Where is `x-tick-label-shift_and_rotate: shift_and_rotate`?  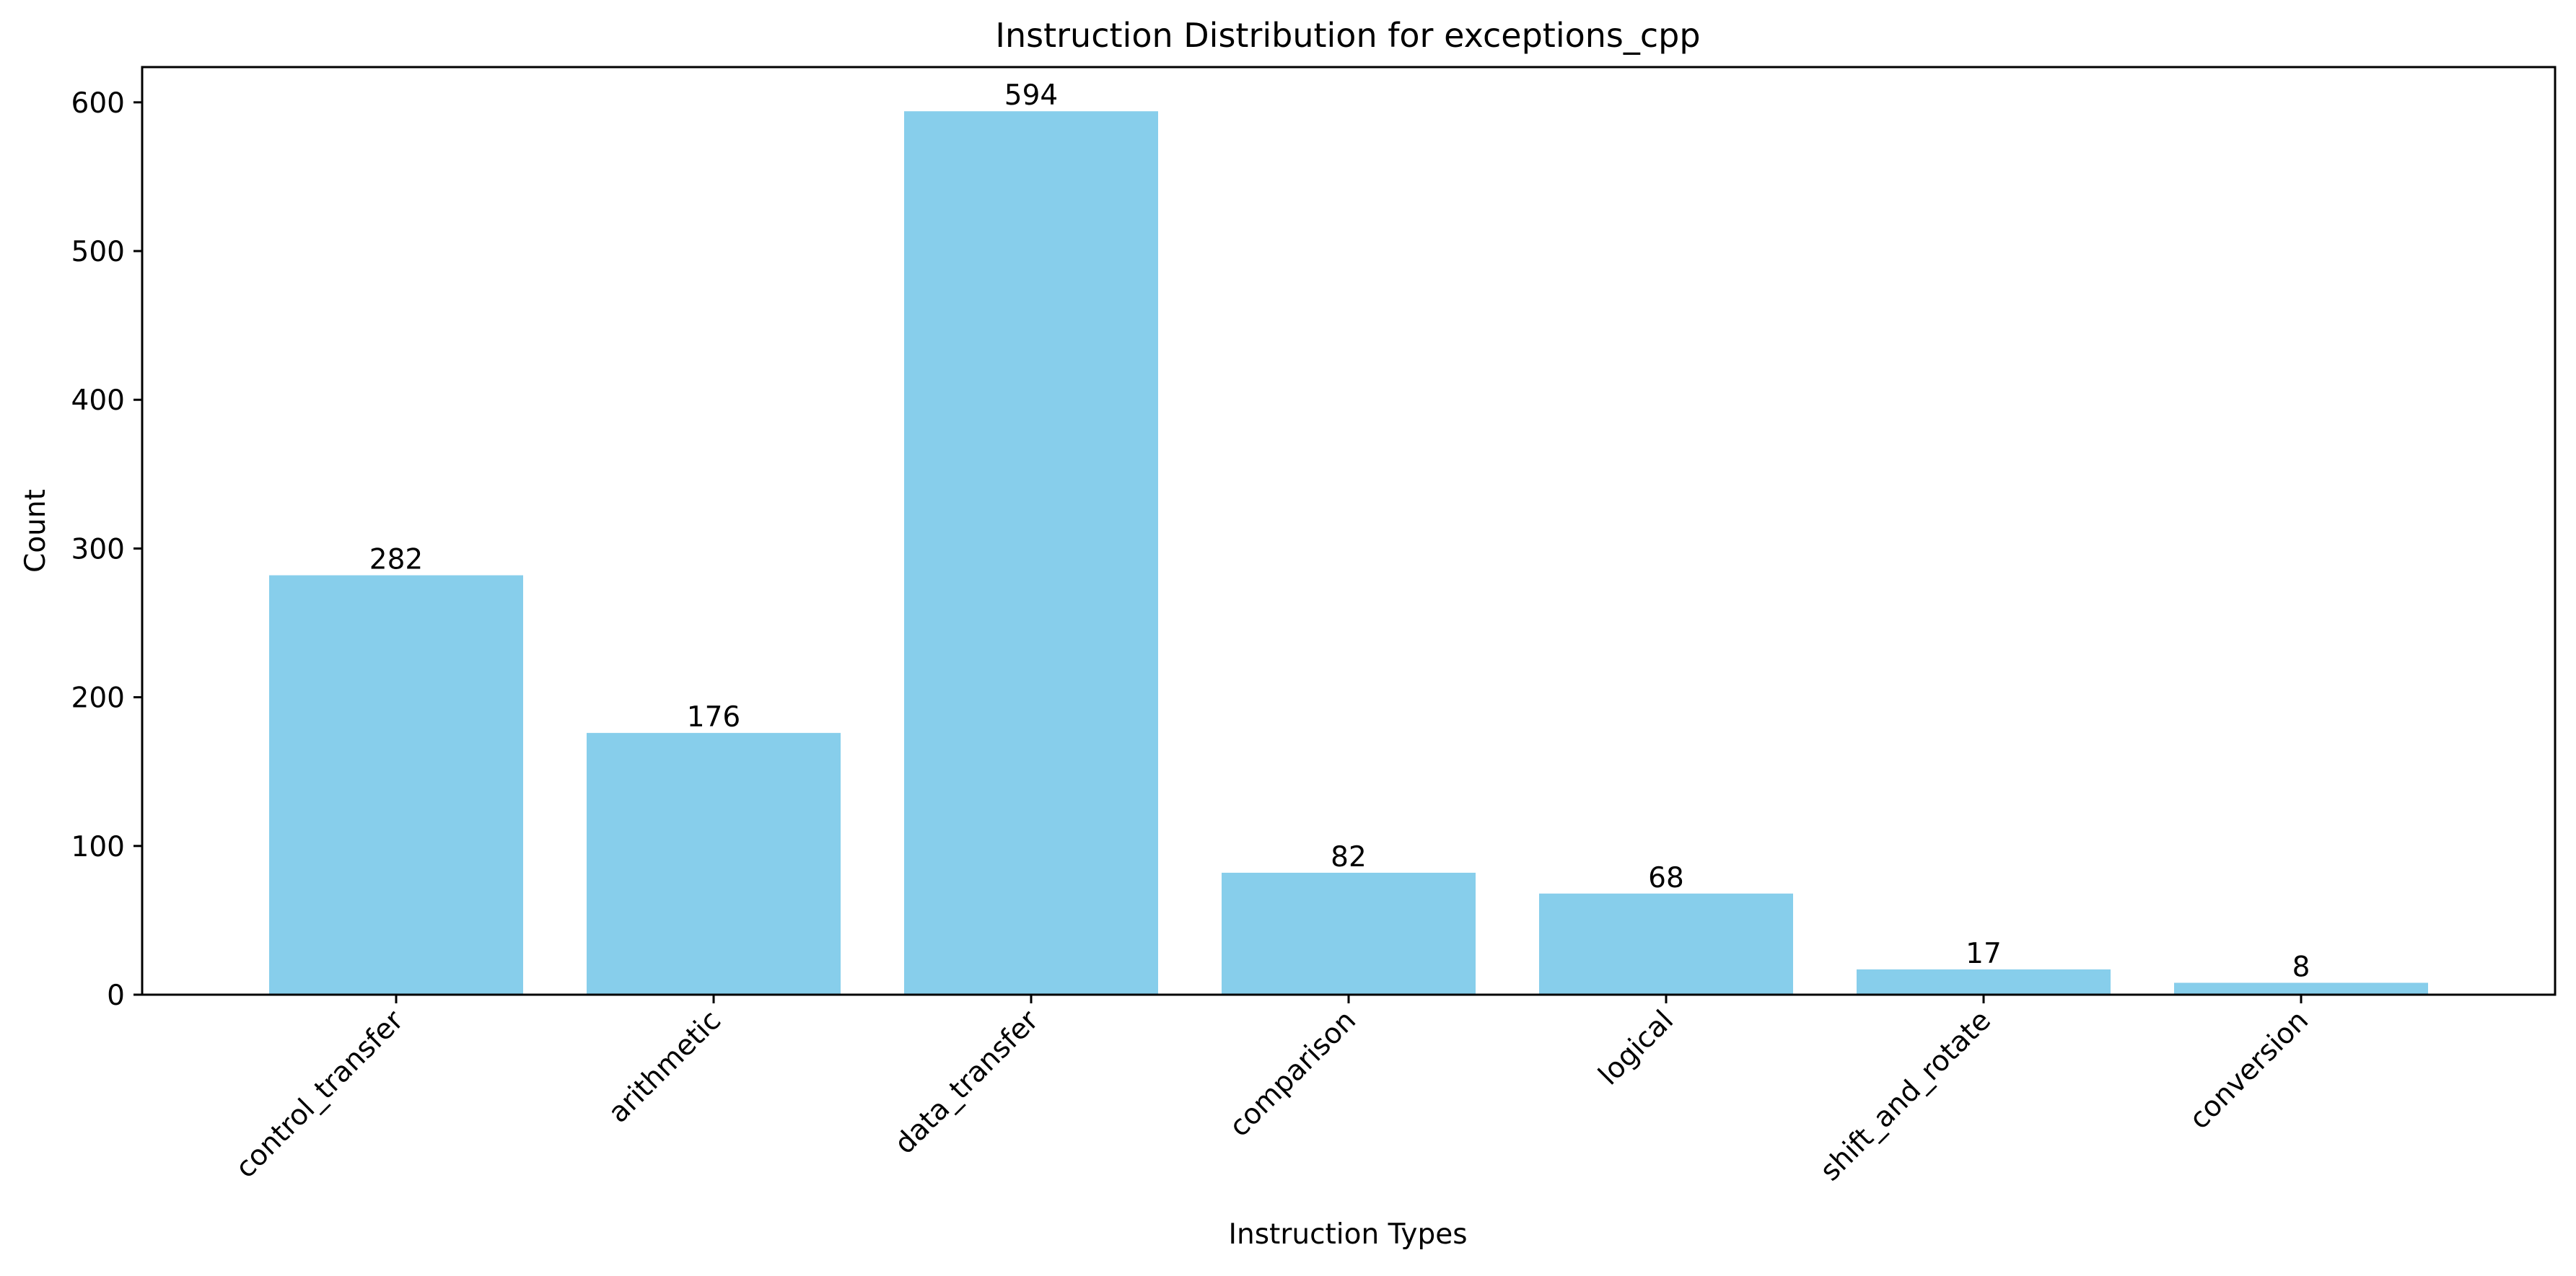 x-tick-label-shift_and_rotate: shift_and_rotate is located at coordinates (1905, 1095).